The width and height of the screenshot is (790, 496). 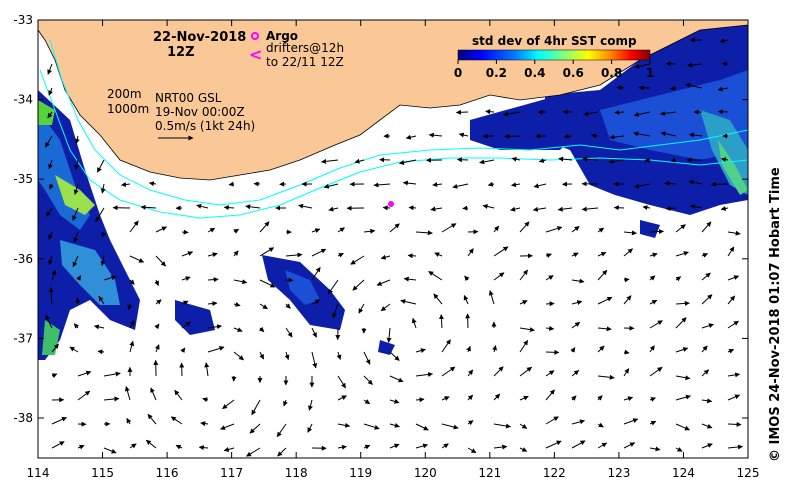 What do you see at coordinates (23, 20) in the screenshot?
I see `latitude-tick-label: -33` at bounding box center [23, 20].